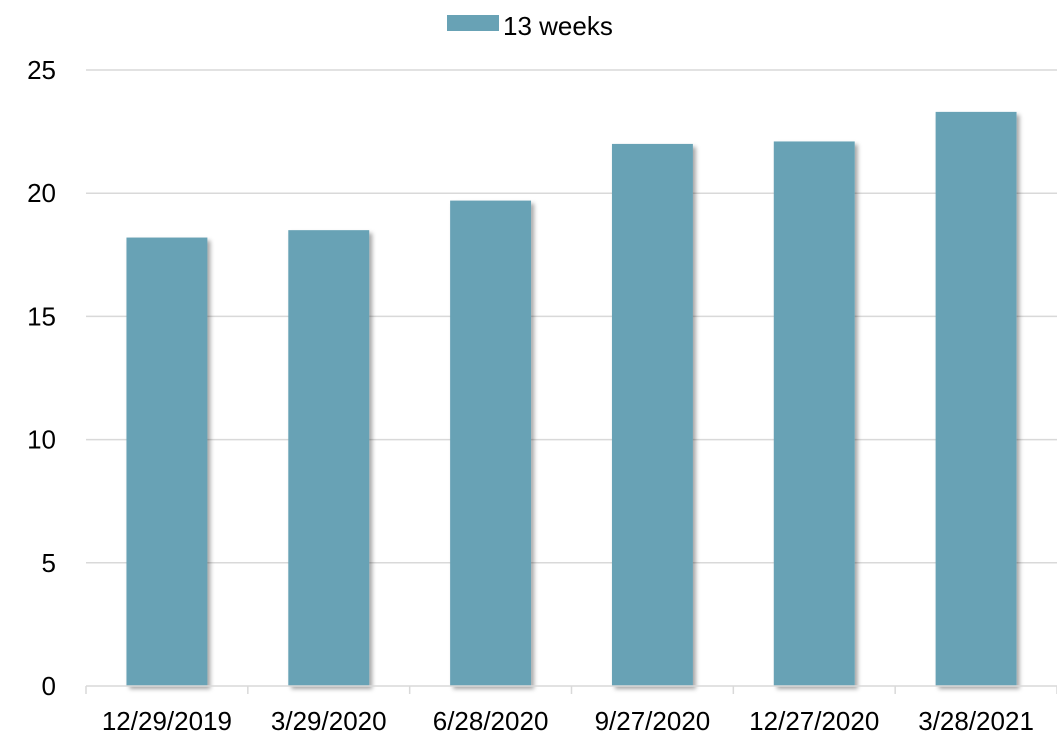 The height and width of the screenshot is (737, 1057). What do you see at coordinates (41, 70) in the screenshot?
I see `y-tick-label: 25` at bounding box center [41, 70].